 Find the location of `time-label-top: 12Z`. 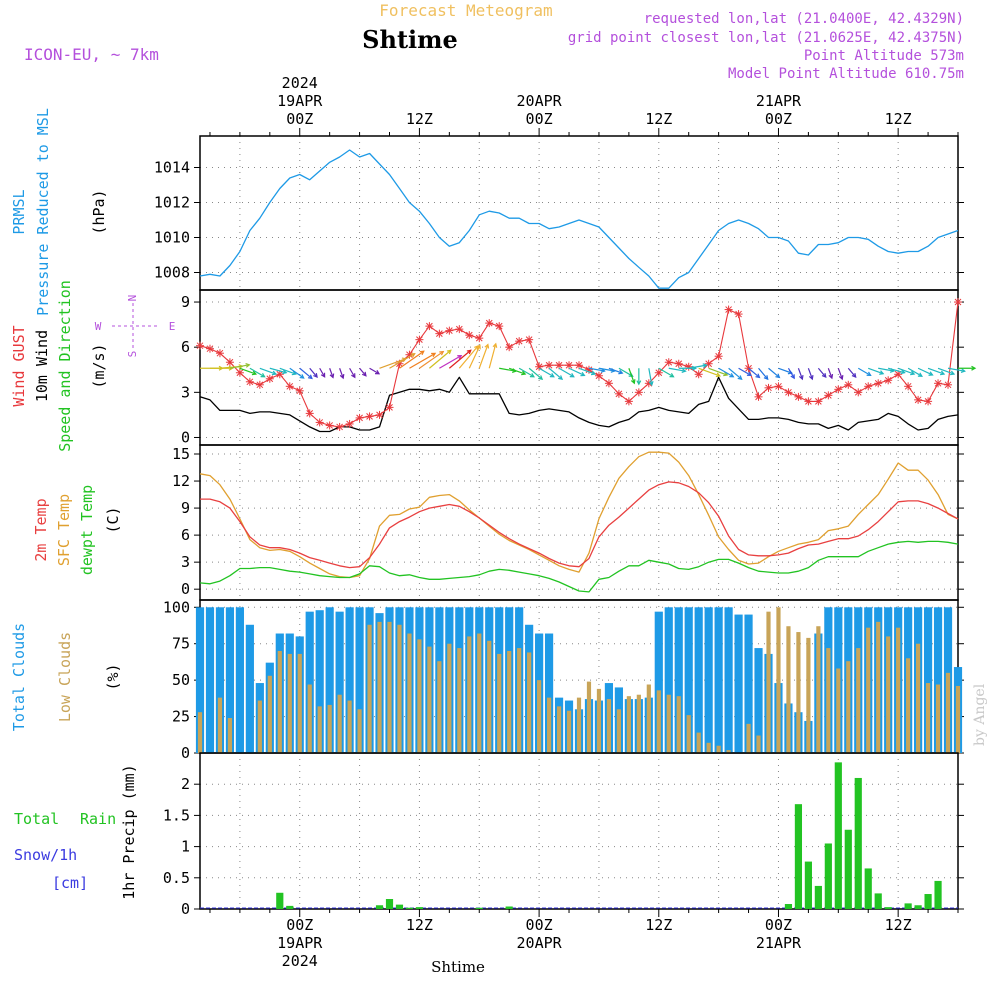

time-label-top: 12Z is located at coordinates (898, 119).